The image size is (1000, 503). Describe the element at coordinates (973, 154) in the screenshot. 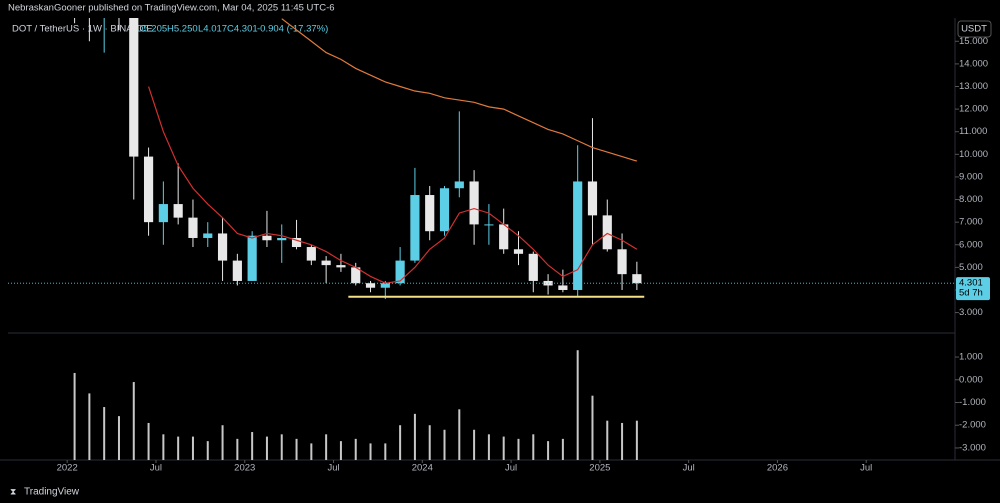

I see `y-tick-label: 10.000` at that location.